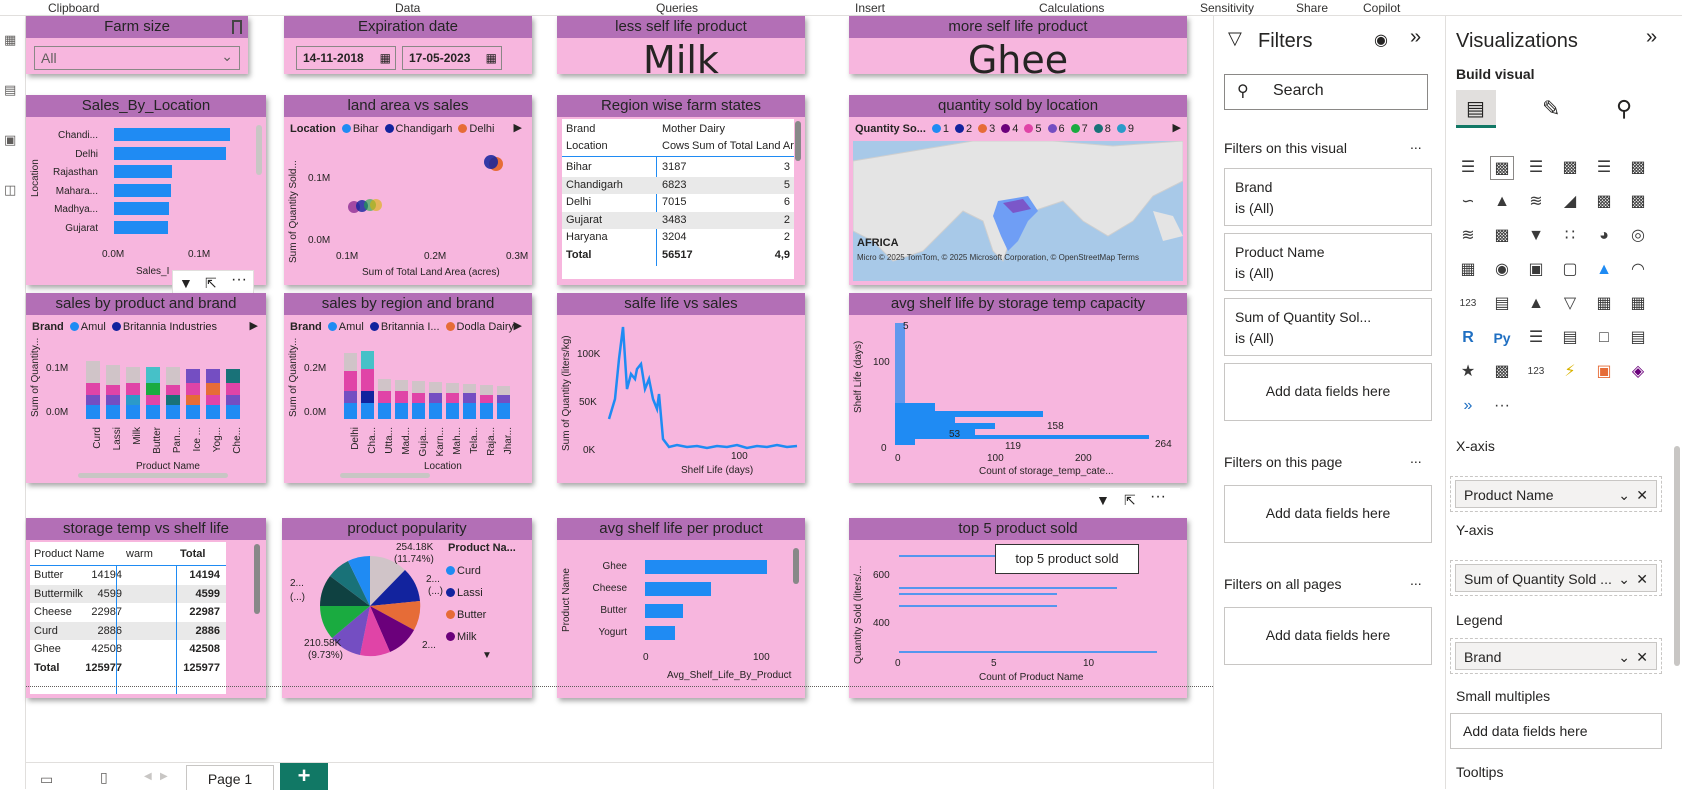 The width and height of the screenshot is (1682, 792). Describe the element at coordinates (1570, 235) in the screenshot. I see `scatter-icon: ∷` at that location.